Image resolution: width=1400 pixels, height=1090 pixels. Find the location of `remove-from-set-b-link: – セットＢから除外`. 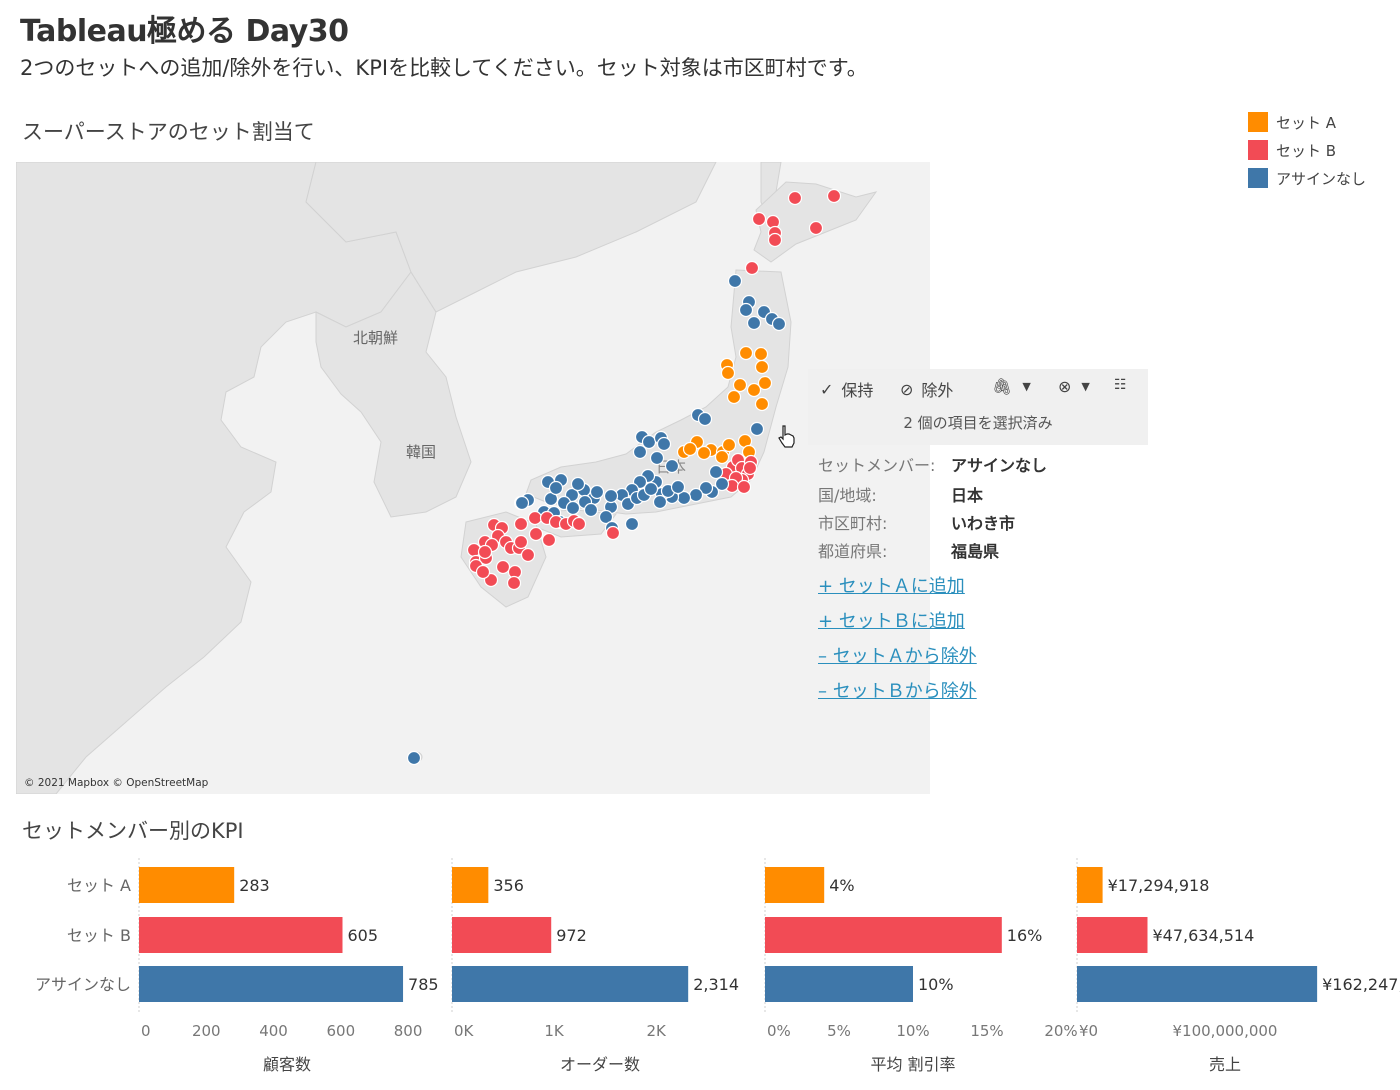

remove-from-set-b-link: – セットＢから除外 is located at coordinates (897, 691).